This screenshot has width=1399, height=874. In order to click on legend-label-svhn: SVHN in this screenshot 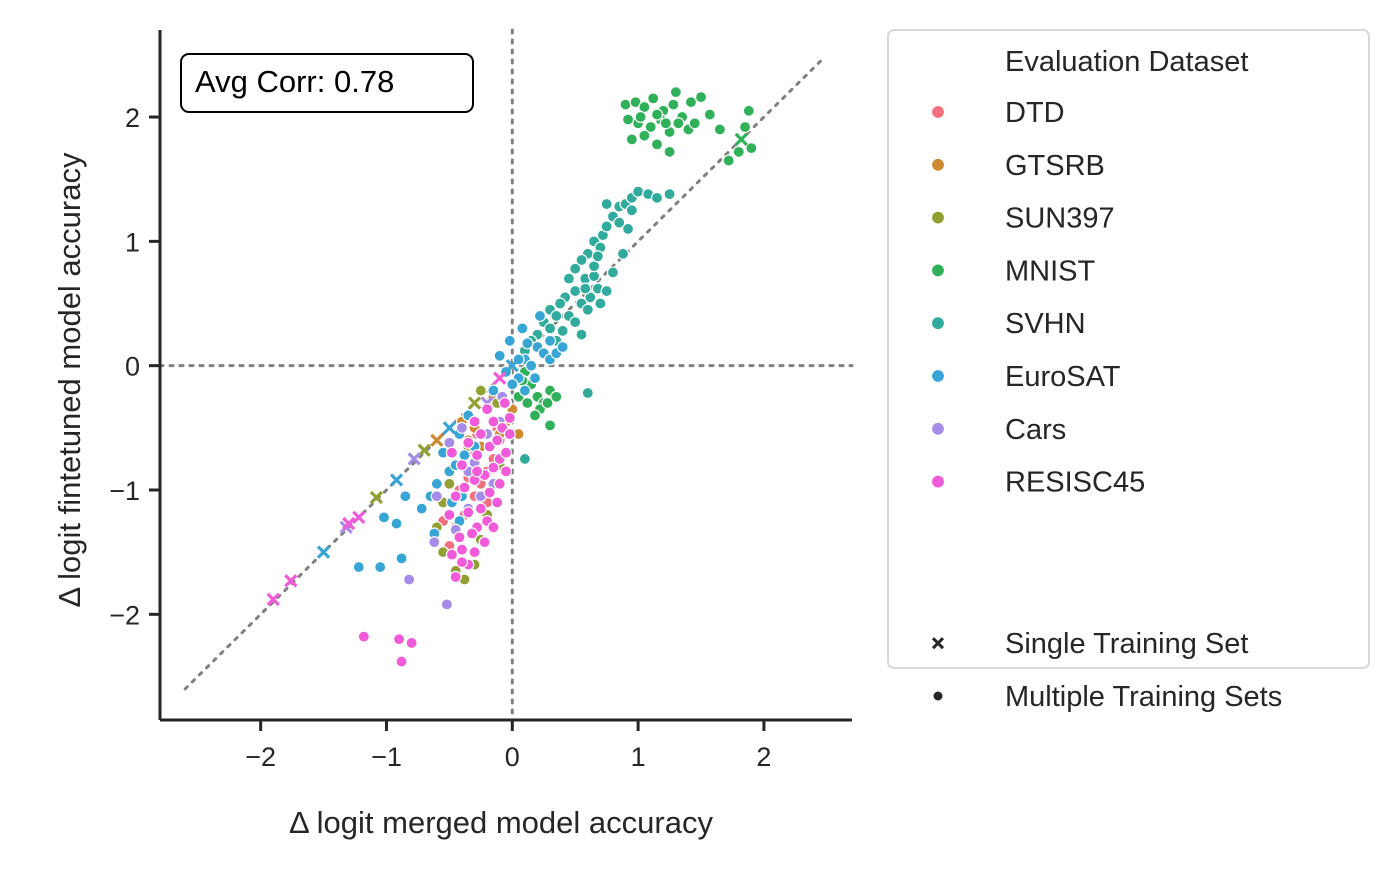, I will do `click(1045, 324)`.